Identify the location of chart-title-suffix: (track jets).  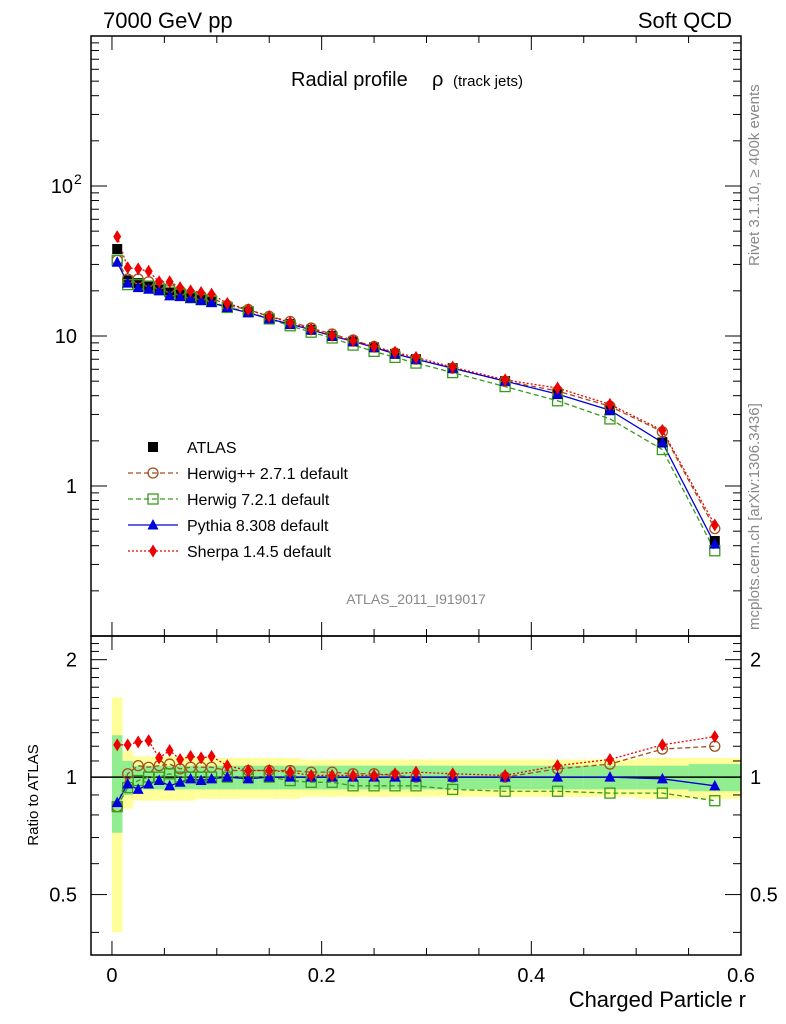
(488, 81).